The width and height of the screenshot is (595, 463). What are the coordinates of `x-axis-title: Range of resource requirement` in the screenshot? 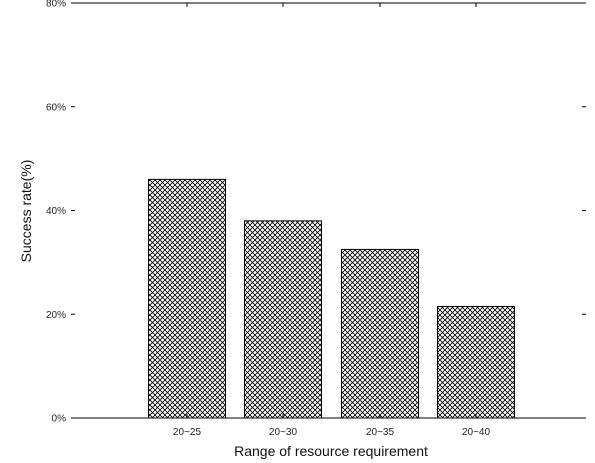 It's located at (331, 451).